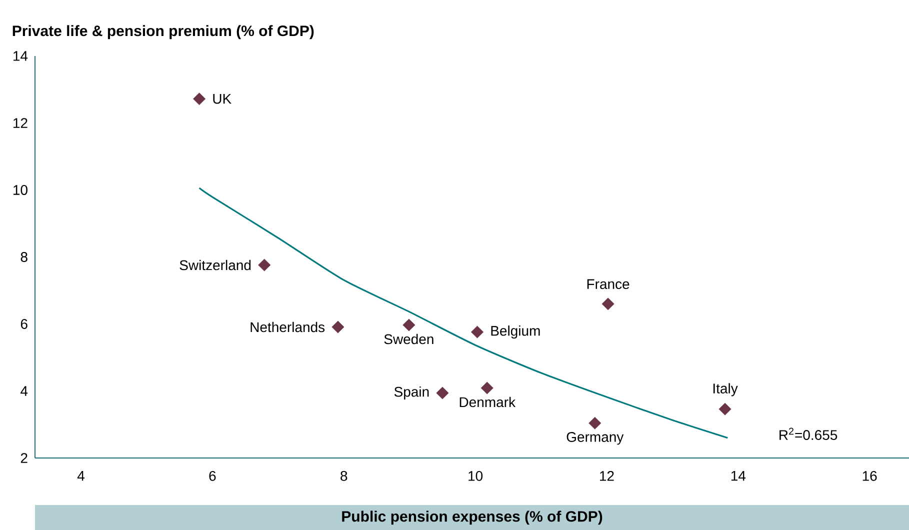  What do you see at coordinates (20, 190) in the screenshot?
I see `y-tick-label: 10` at bounding box center [20, 190].